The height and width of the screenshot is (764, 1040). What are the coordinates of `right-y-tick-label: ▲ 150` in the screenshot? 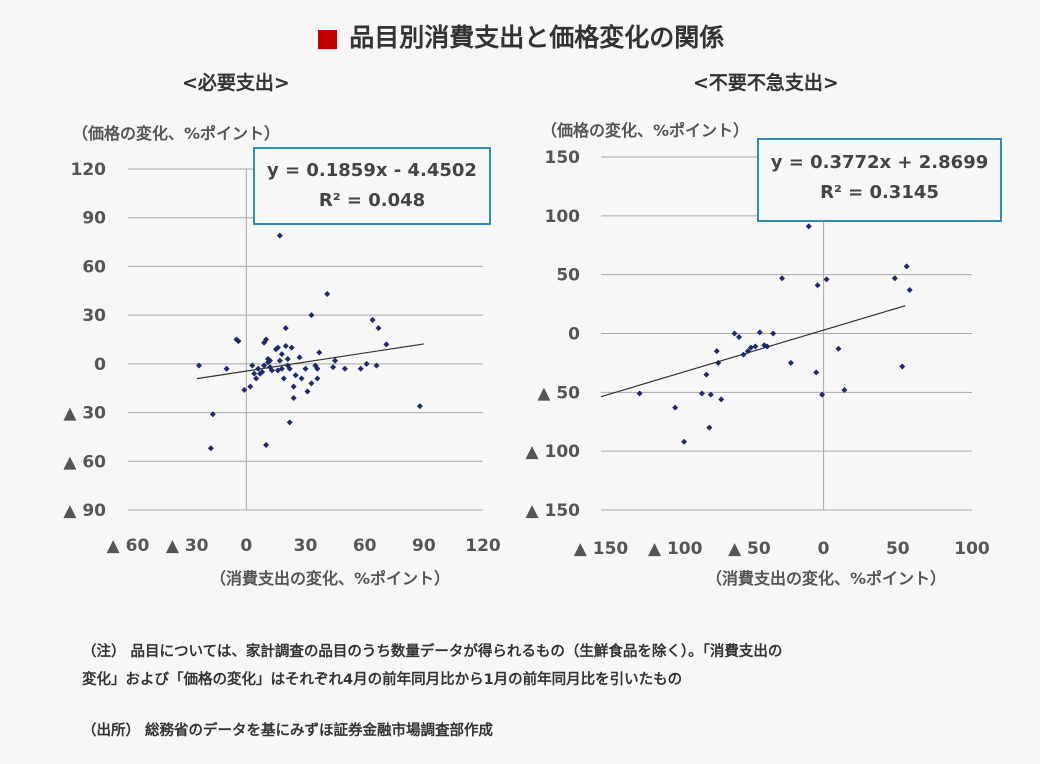 It's located at (553, 511).